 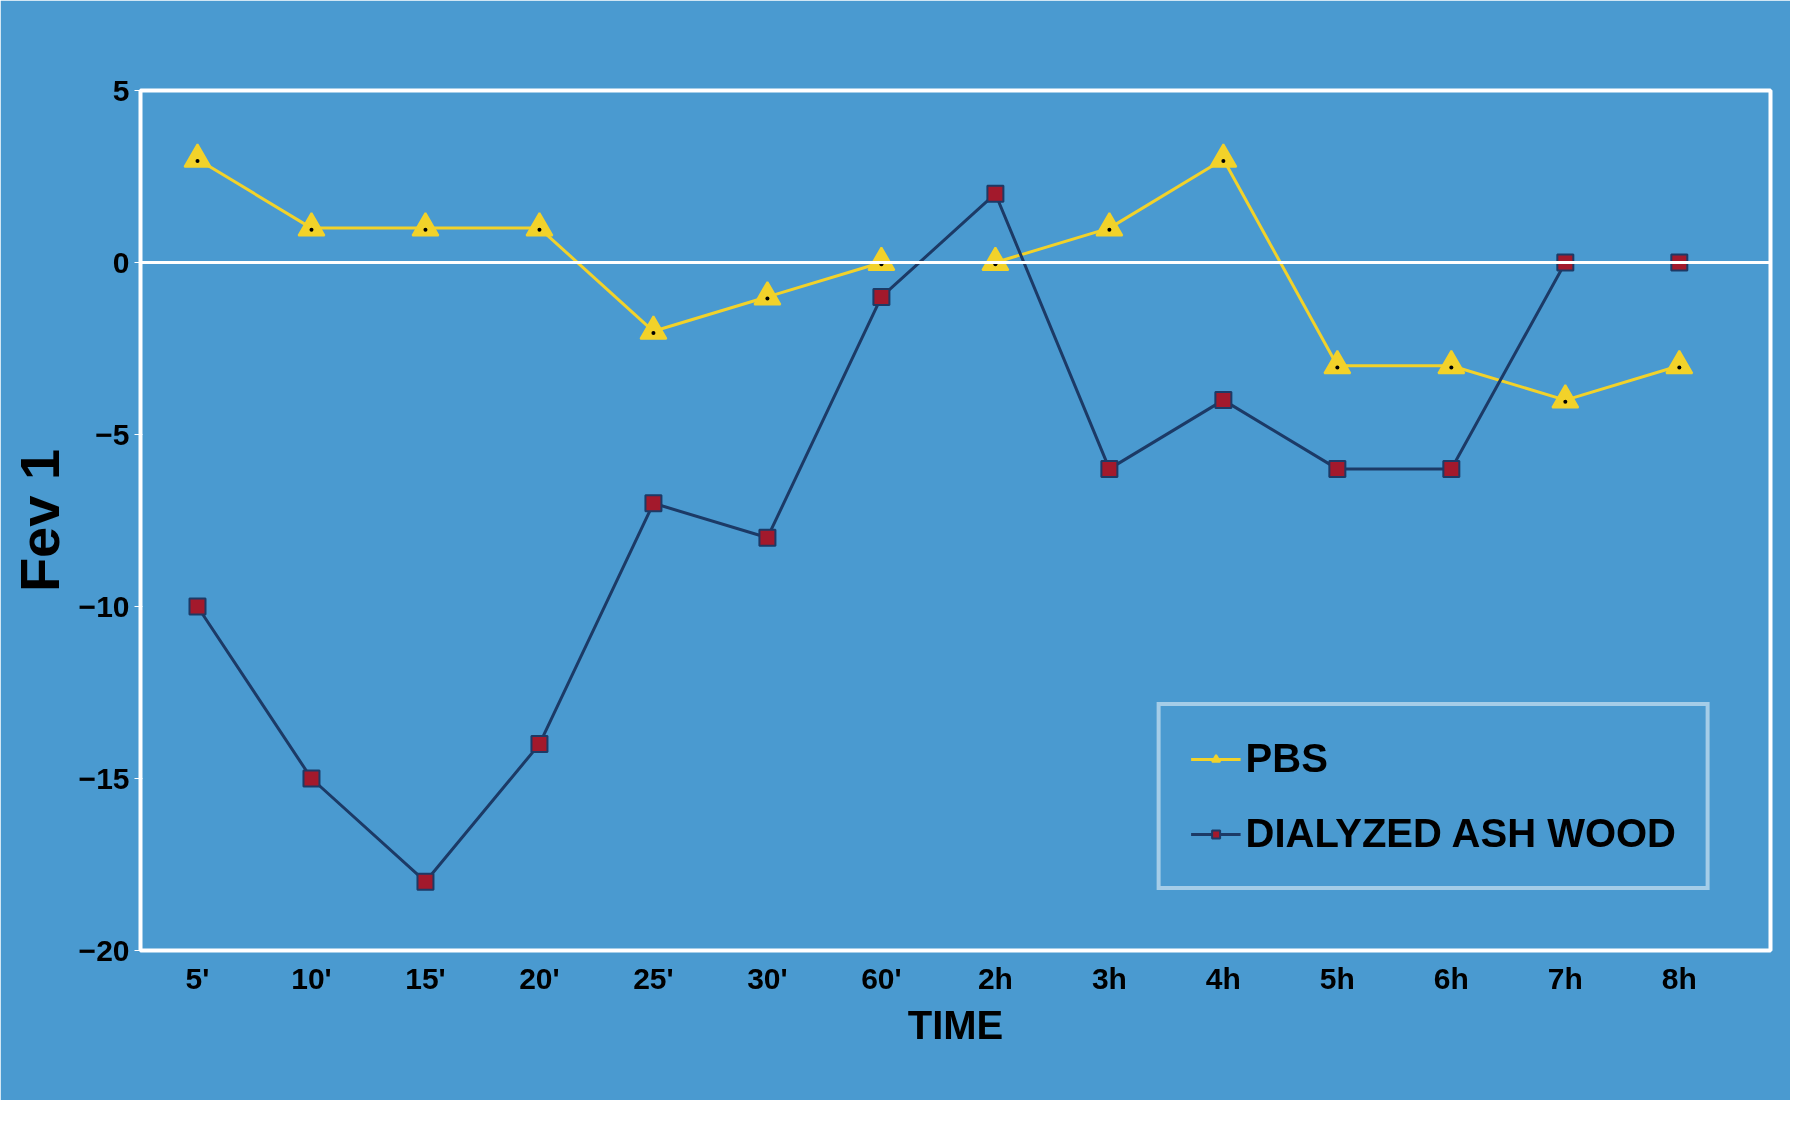 What do you see at coordinates (121, 90) in the screenshot?
I see `y-tick-label: 5` at bounding box center [121, 90].